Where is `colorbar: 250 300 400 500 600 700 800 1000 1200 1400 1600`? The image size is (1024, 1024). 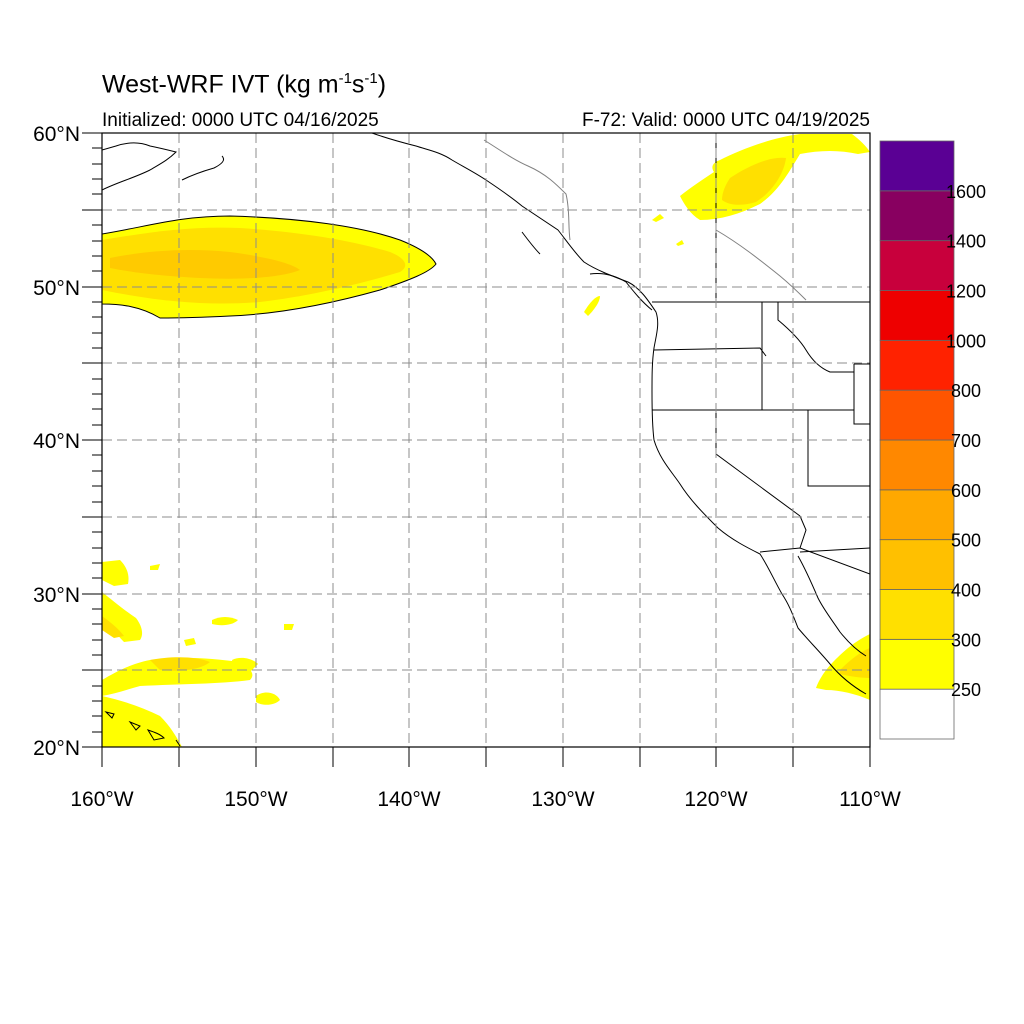 colorbar: 250 300 400 500 600 700 800 1000 1200 1400 1600 is located at coordinates (932, 440).